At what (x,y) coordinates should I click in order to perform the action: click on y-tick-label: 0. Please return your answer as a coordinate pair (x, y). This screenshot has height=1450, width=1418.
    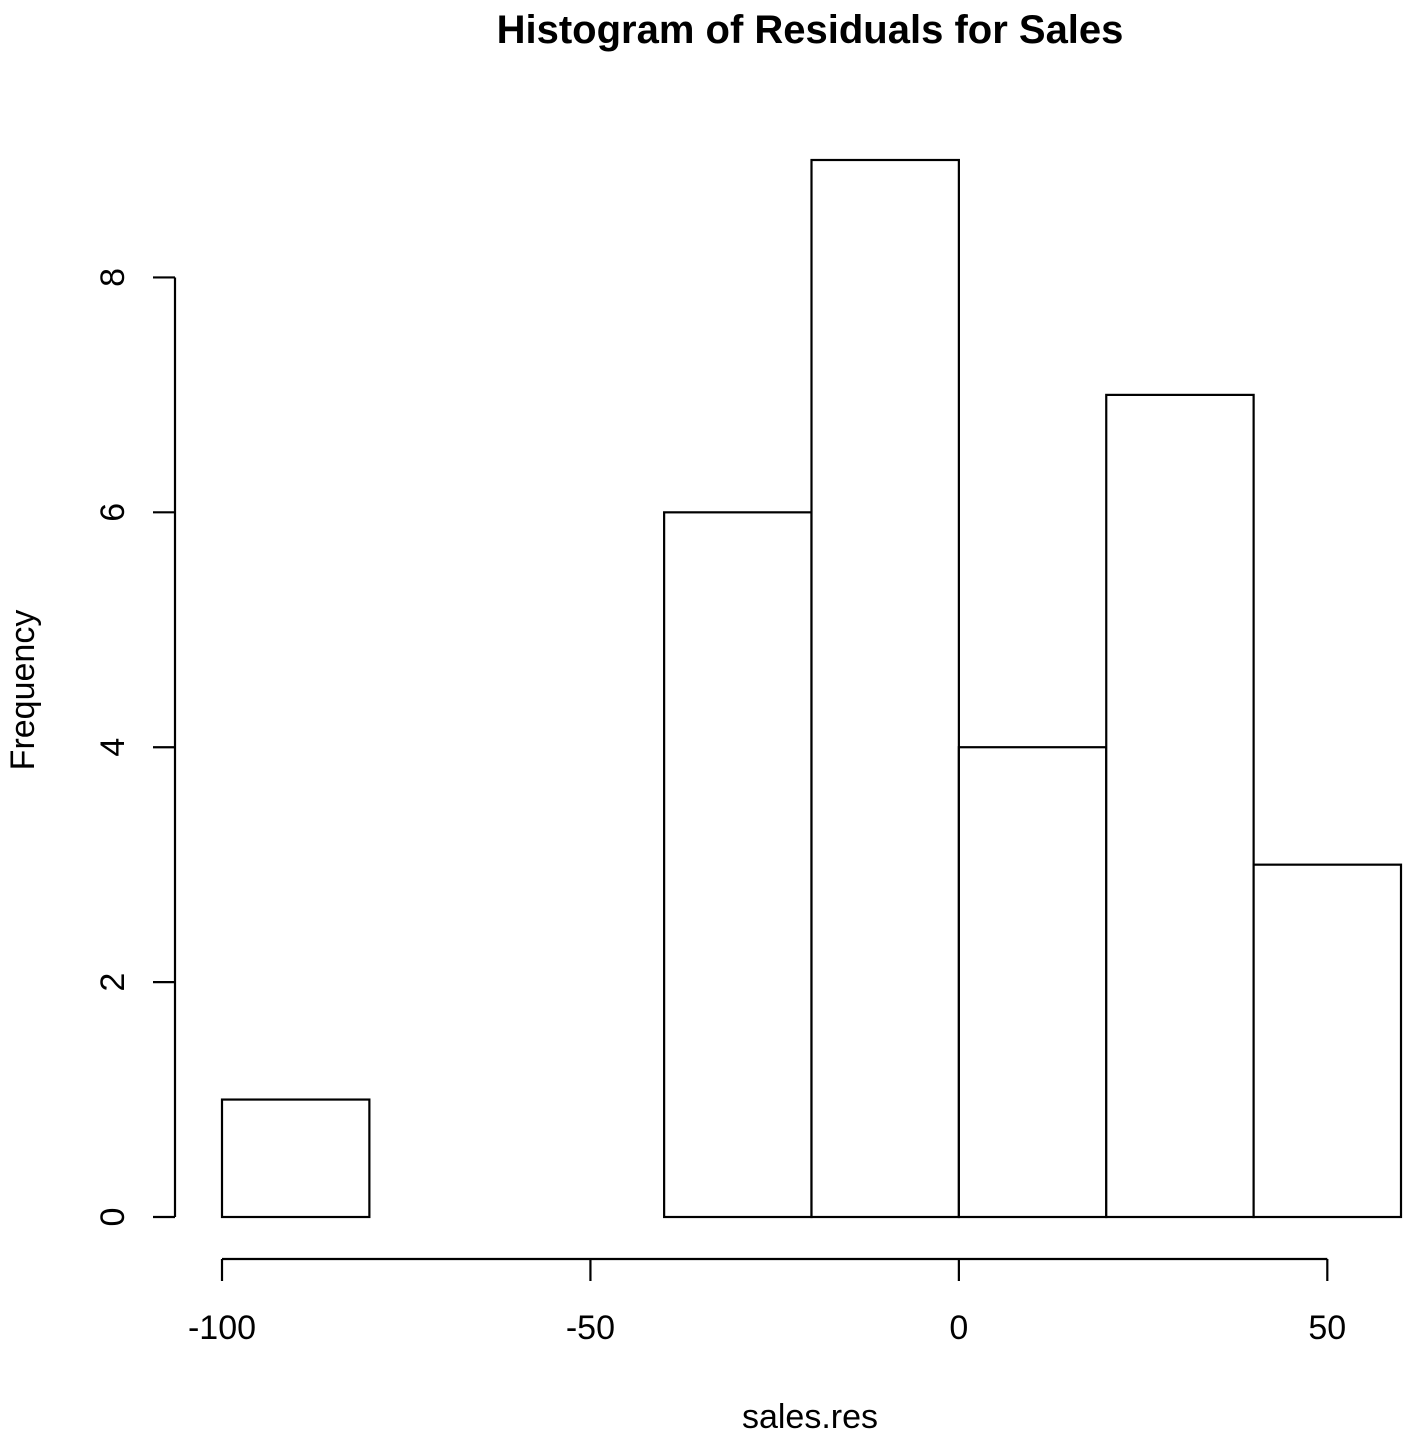
    Looking at the image, I should click on (113, 1217).